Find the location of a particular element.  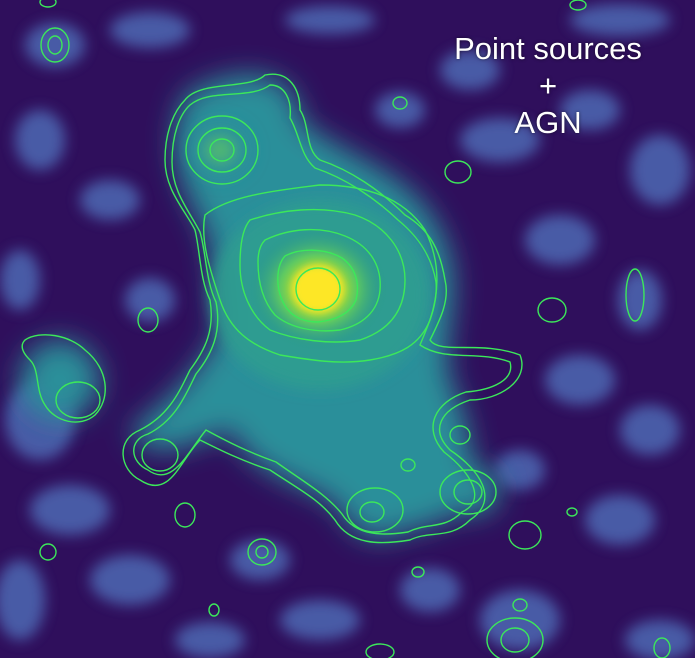

core-bright is located at coordinates (318, 289).